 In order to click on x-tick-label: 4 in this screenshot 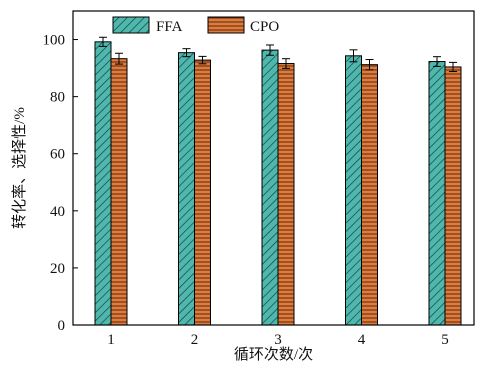, I will do `click(362, 340)`.